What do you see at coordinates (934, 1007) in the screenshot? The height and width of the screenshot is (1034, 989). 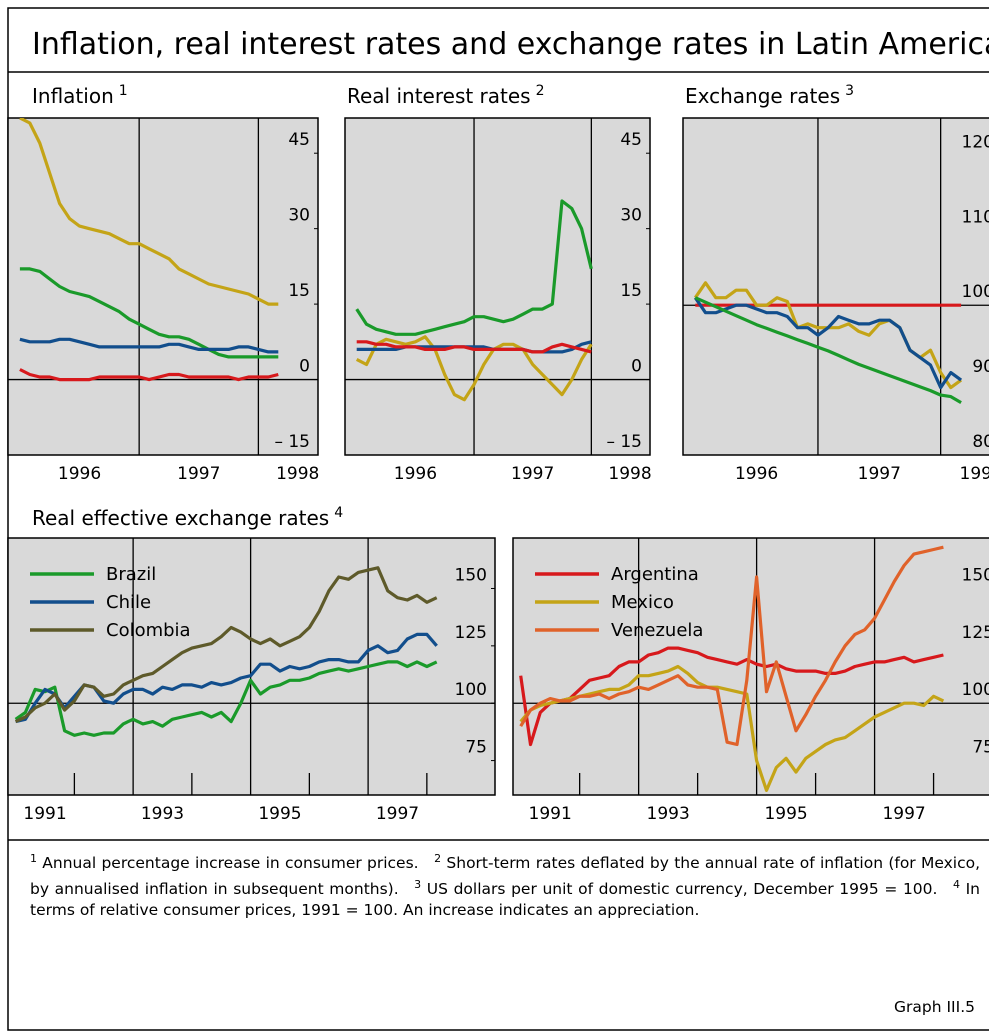 I see `graph-label: Graph III.5` at bounding box center [934, 1007].